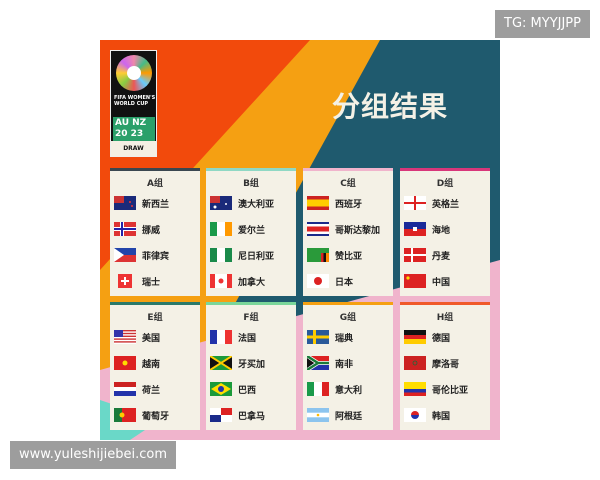  I want to click on team-row: 爱尔兰, so click(251, 229).